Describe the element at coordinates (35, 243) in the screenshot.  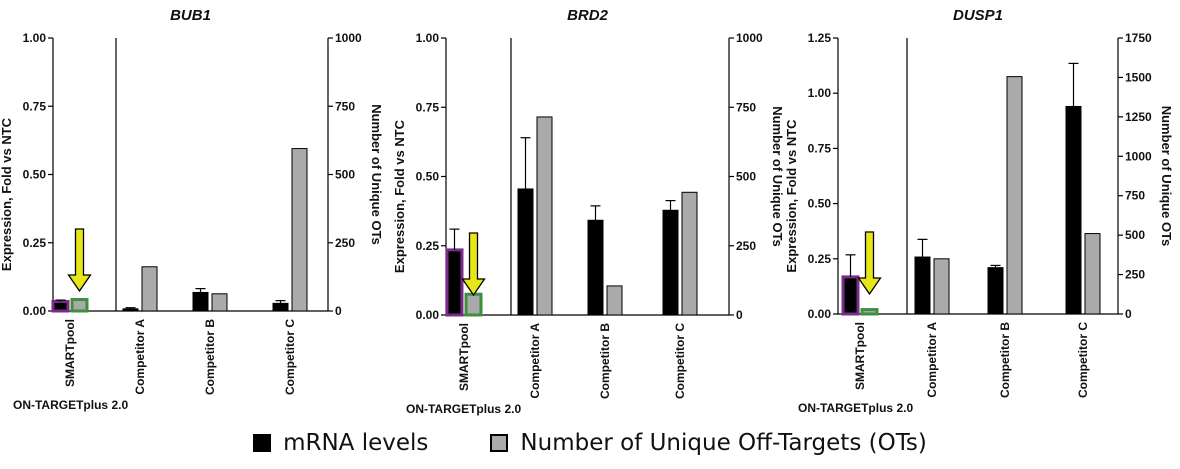
I see `panel-1-left-tick-label: 0.25` at that location.